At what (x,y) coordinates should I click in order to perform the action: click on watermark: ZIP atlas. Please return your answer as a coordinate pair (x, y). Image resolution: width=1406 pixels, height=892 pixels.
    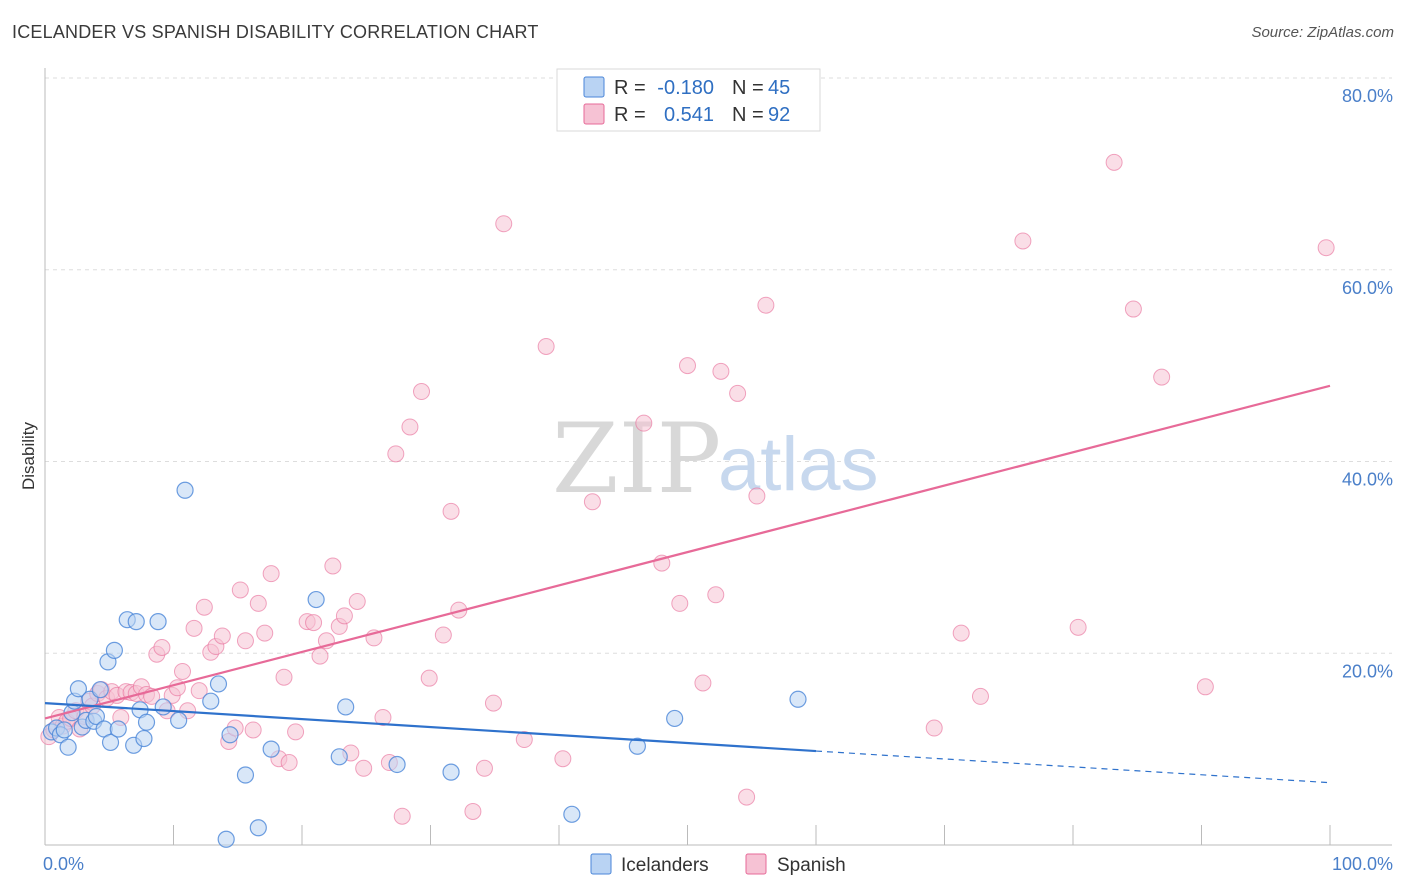
    Looking at the image, I should click on (715, 459).